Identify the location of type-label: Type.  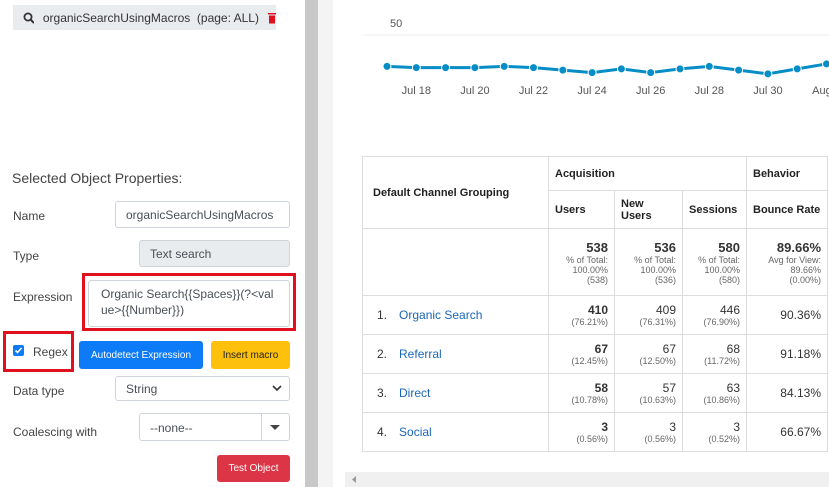
(26, 256).